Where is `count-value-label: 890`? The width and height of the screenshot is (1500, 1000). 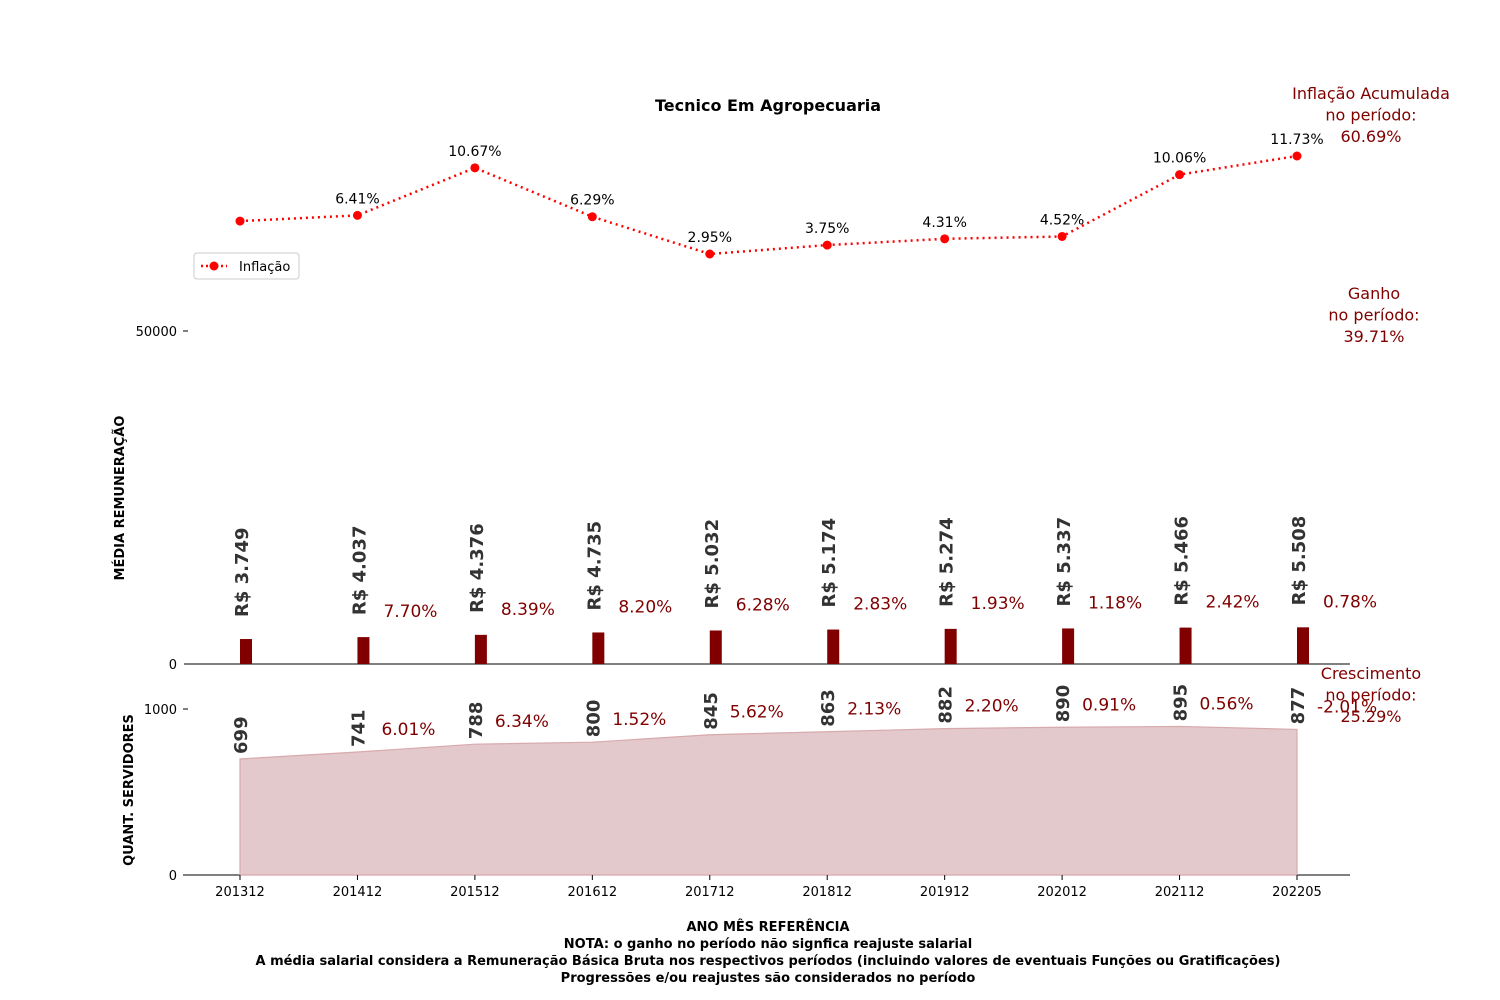
count-value-label: 890 is located at coordinates (1063, 704).